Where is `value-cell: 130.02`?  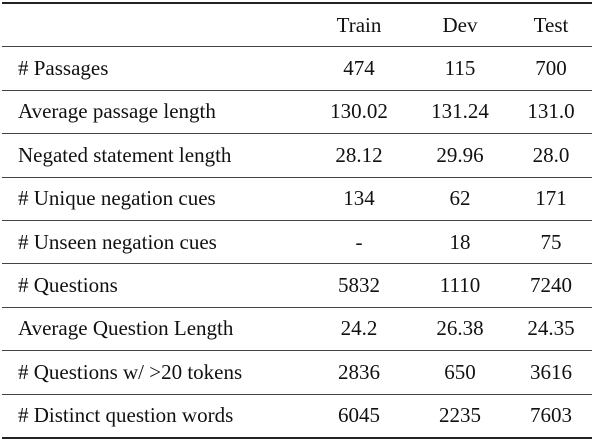 value-cell: 130.02 is located at coordinates (359, 112).